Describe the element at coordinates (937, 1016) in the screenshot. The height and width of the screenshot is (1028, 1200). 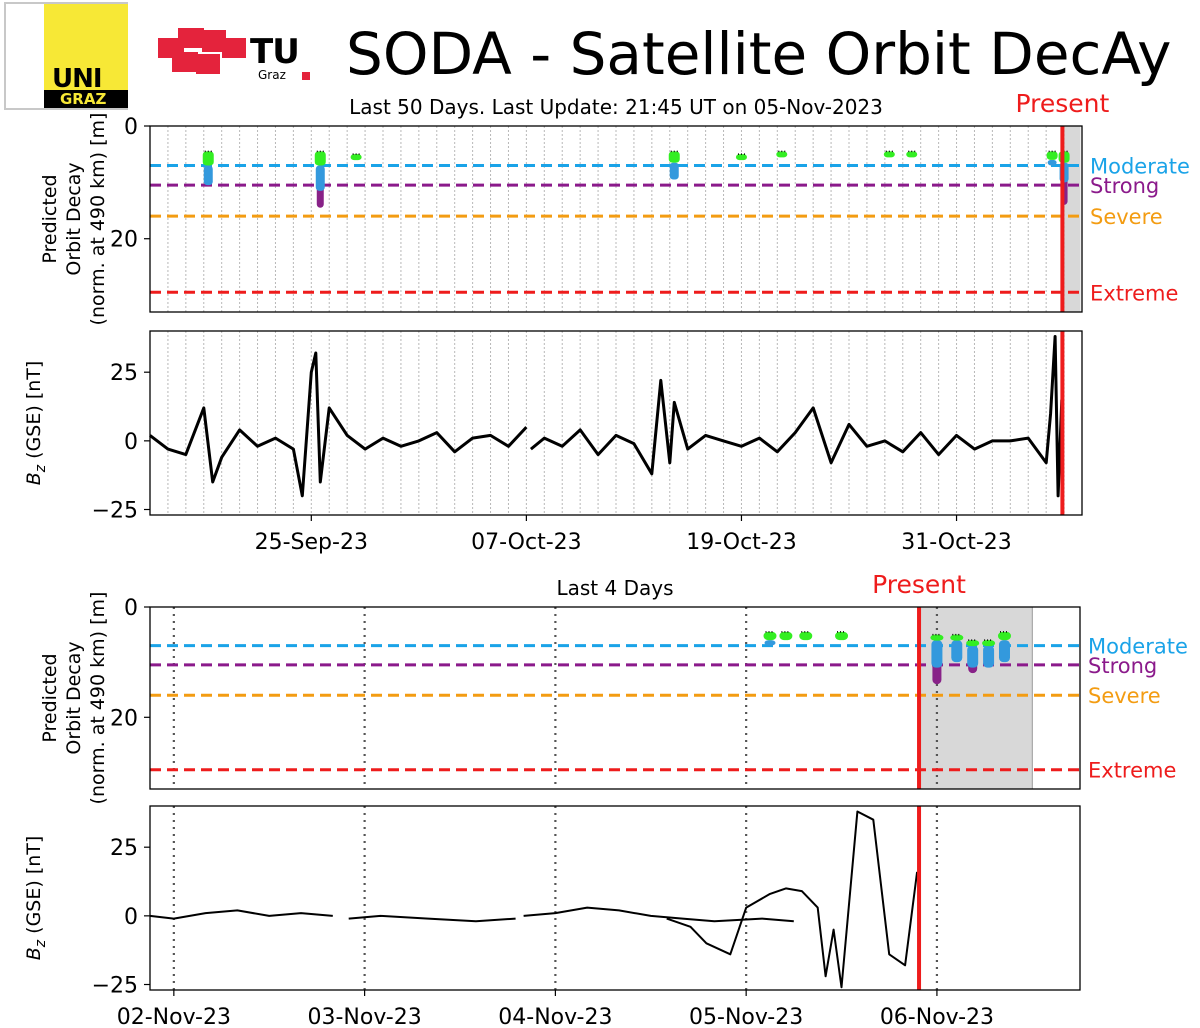
I see `x-tick-label: 06-Nov-23` at that location.